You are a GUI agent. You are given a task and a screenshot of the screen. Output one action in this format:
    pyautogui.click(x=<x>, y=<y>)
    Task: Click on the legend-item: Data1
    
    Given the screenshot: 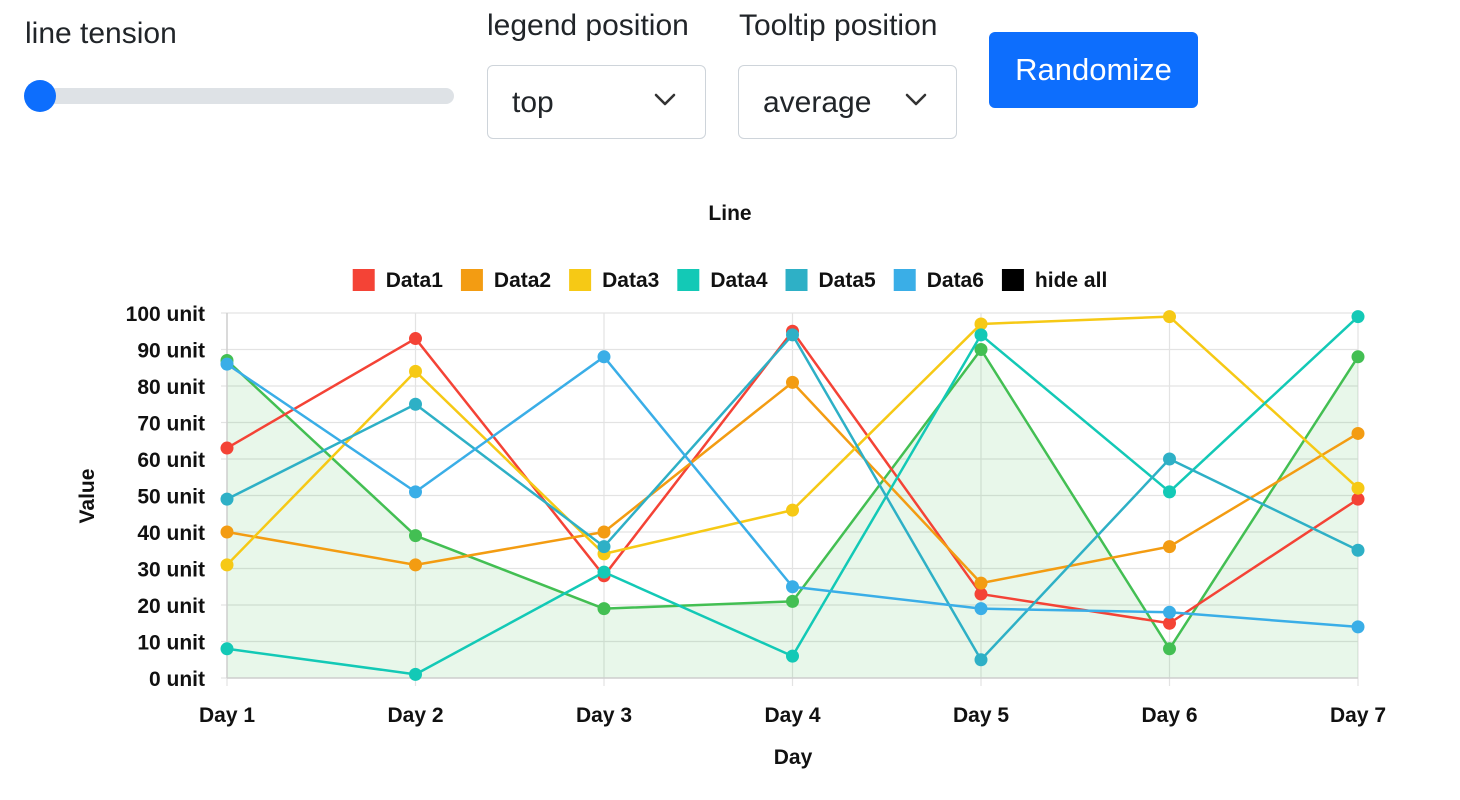 What is the action you would take?
    pyautogui.click(x=398, y=280)
    